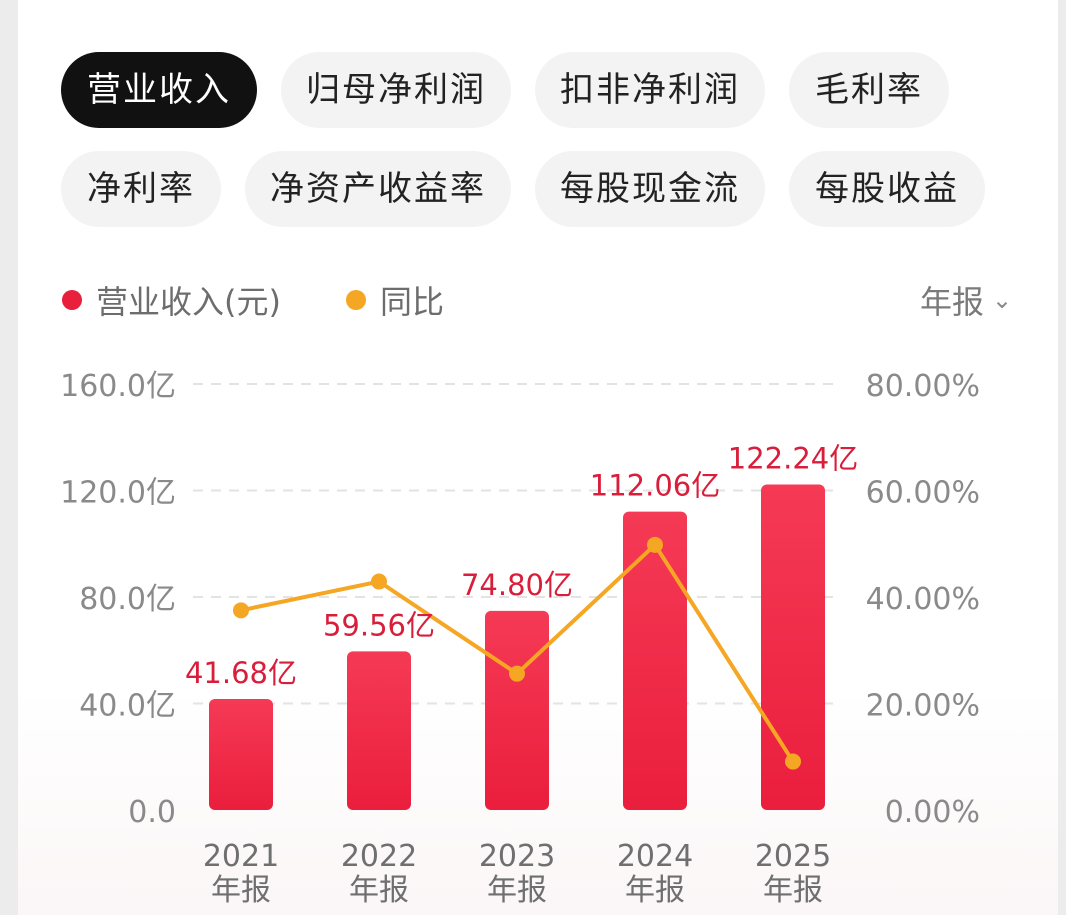  I want to click on tab-gross-margin: 毛利率, so click(869, 90).